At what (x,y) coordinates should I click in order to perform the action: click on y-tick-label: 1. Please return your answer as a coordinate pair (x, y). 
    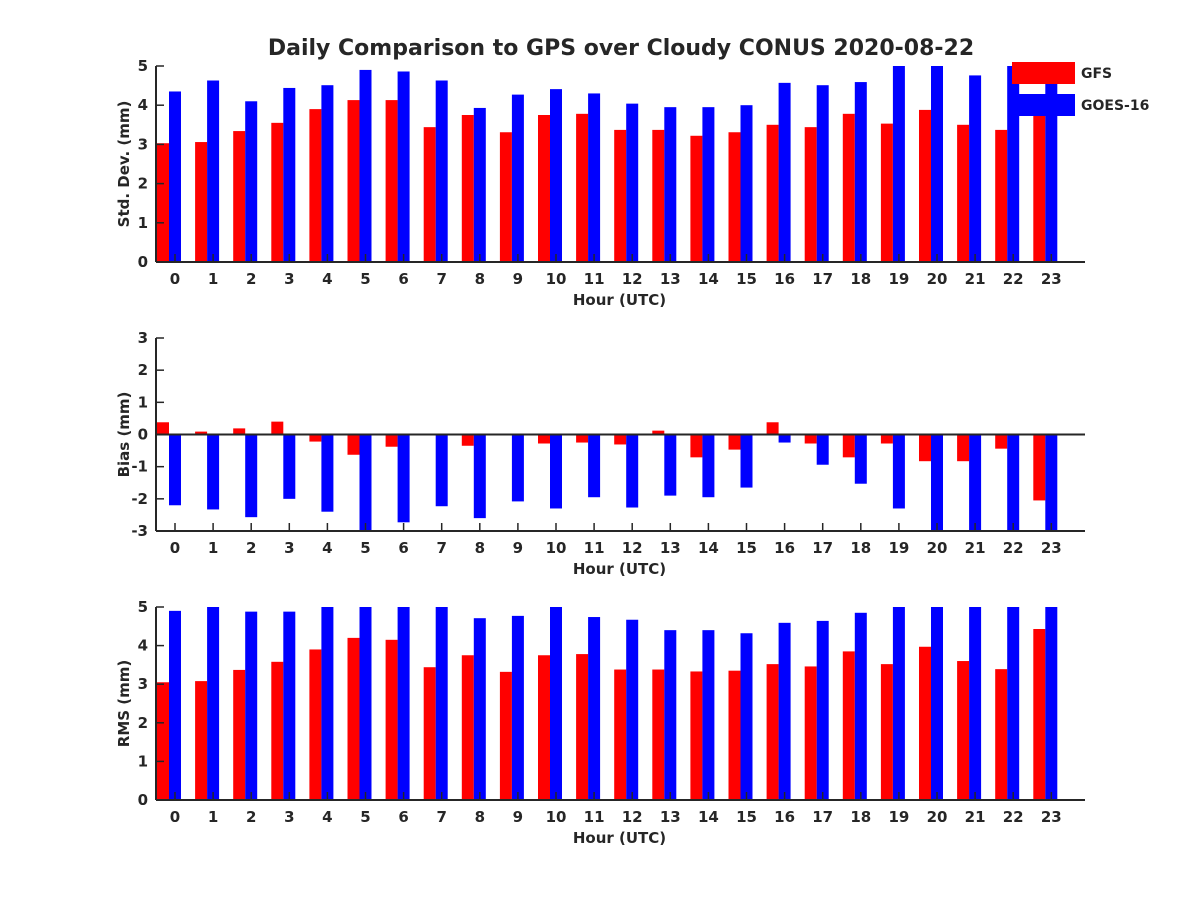
    Looking at the image, I should click on (143, 402).